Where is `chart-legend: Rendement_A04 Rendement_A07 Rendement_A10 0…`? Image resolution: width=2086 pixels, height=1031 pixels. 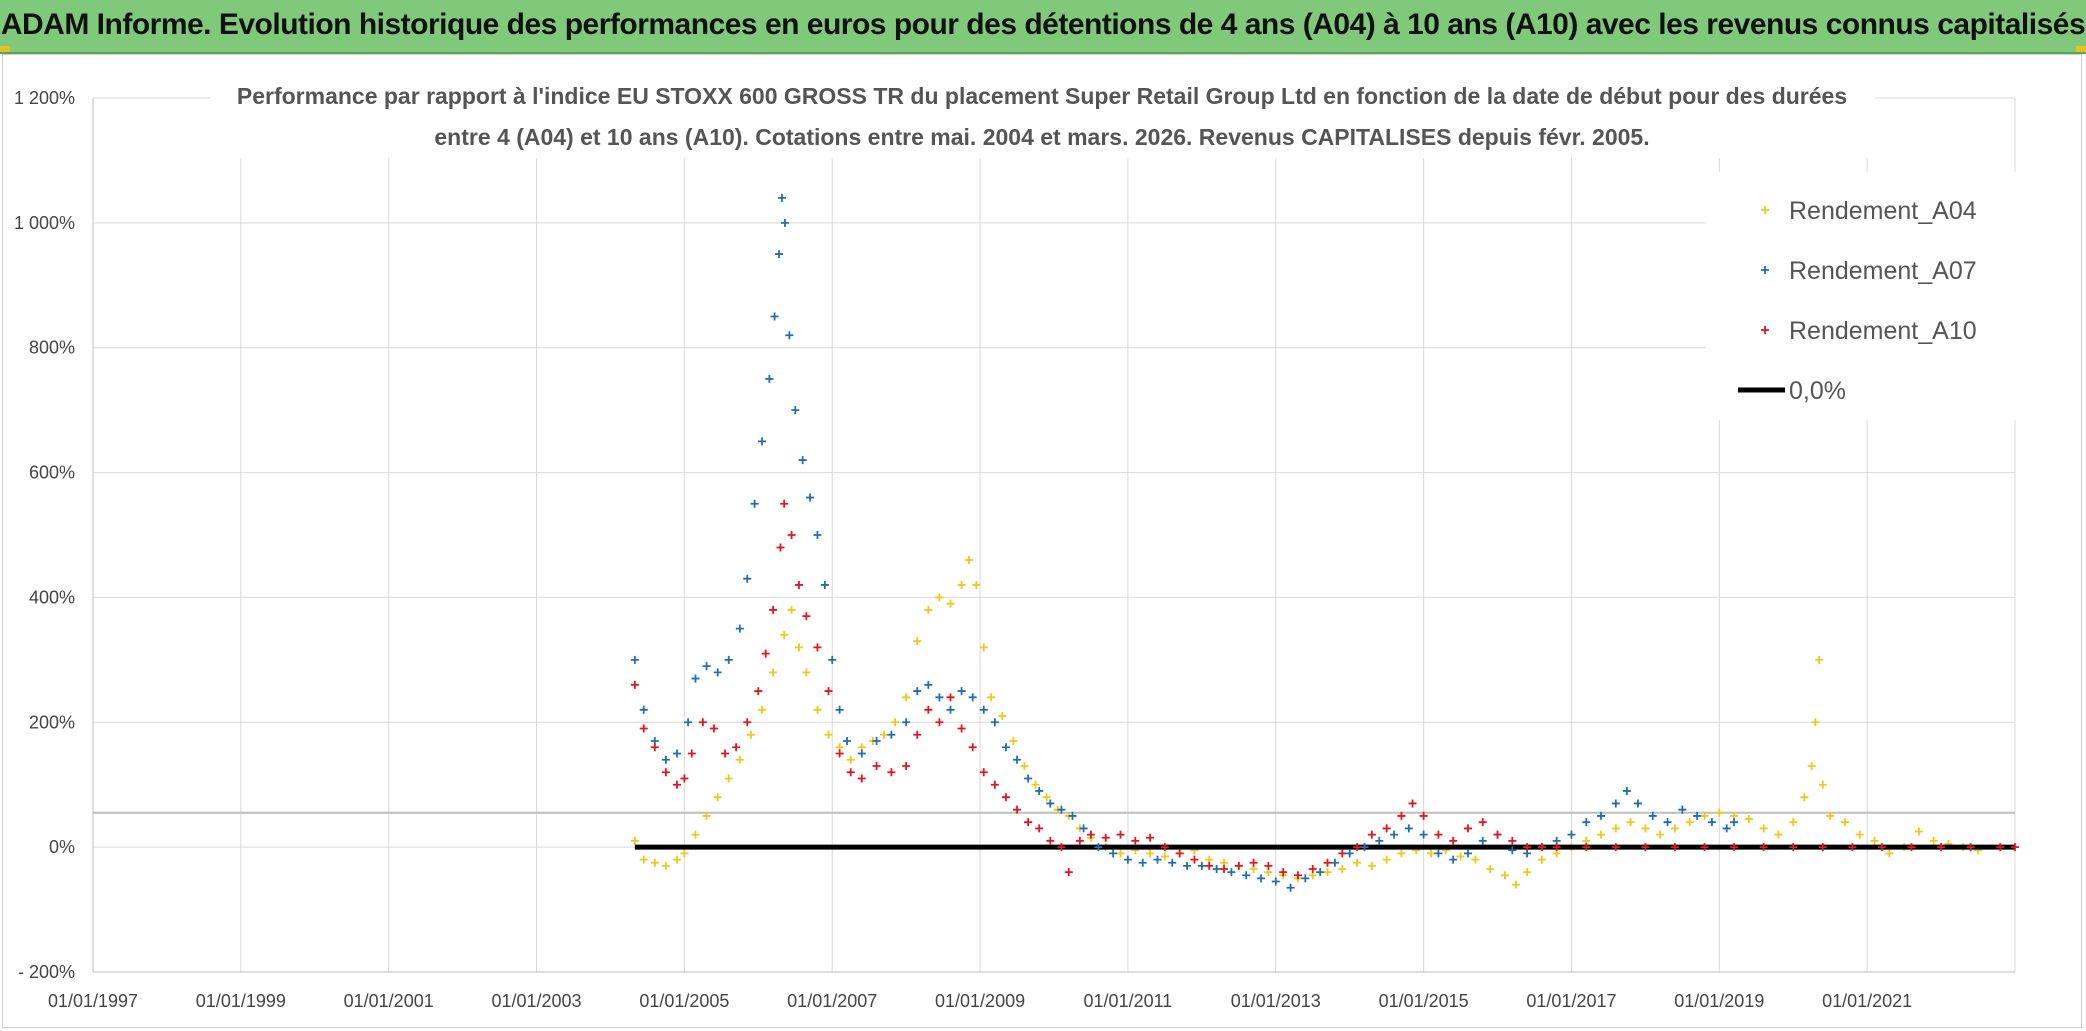
chart-legend: Rendement_A04 Rendement_A07 Rendement_A10 0… is located at coordinates (1861, 296).